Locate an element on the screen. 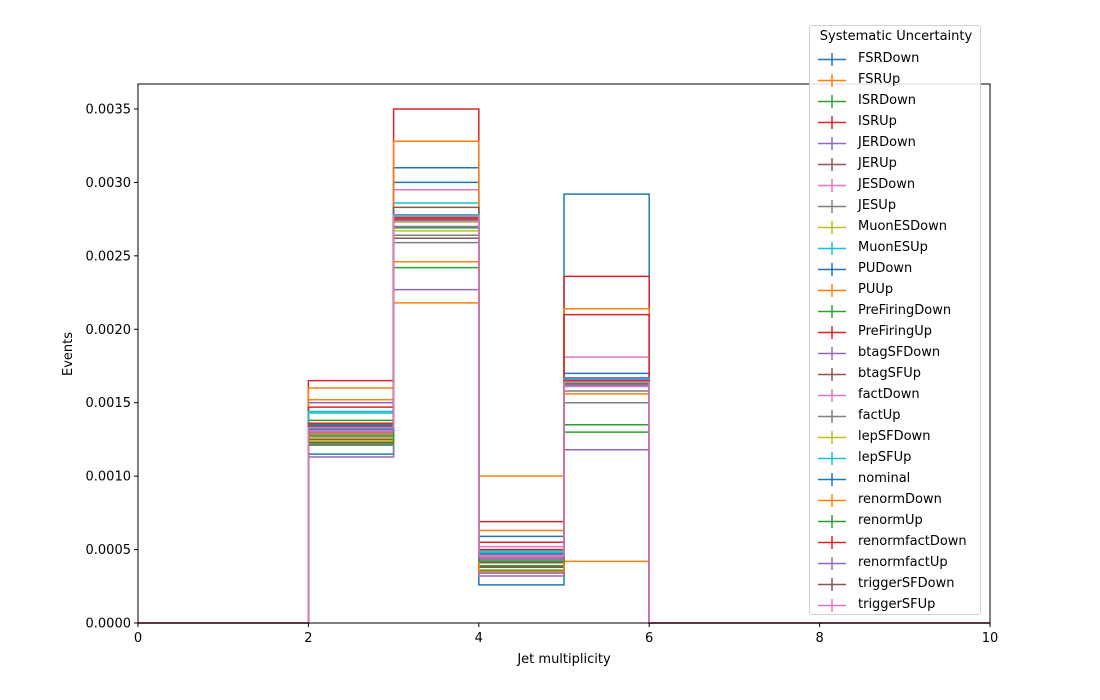 This screenshot has height=700, width=1100. y-tick-label: 0.0010 is located at coordinates (109, 477).